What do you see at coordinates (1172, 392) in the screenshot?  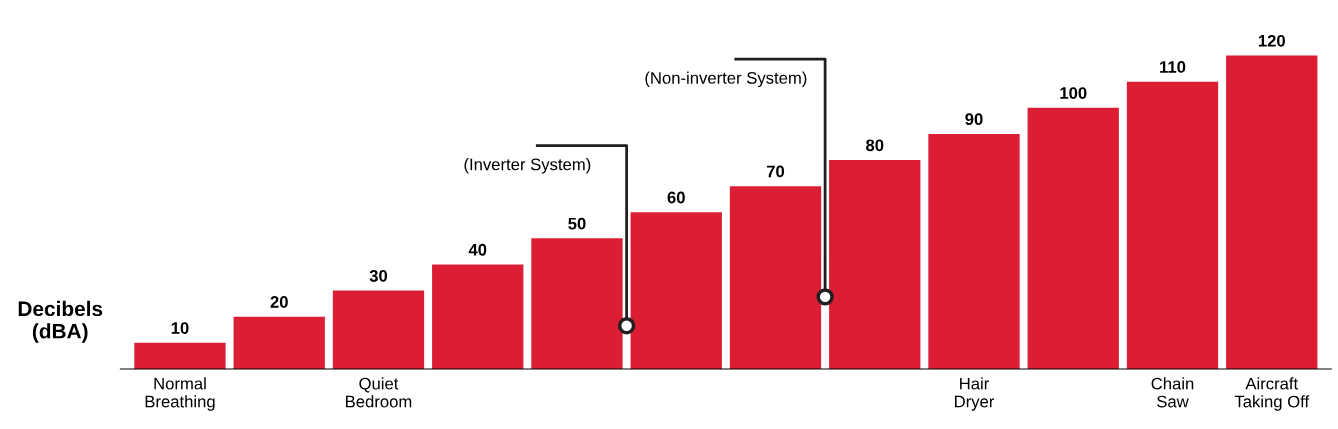 I see `x-tick-label: Chain Saw` at bounding box center [1172, 392].